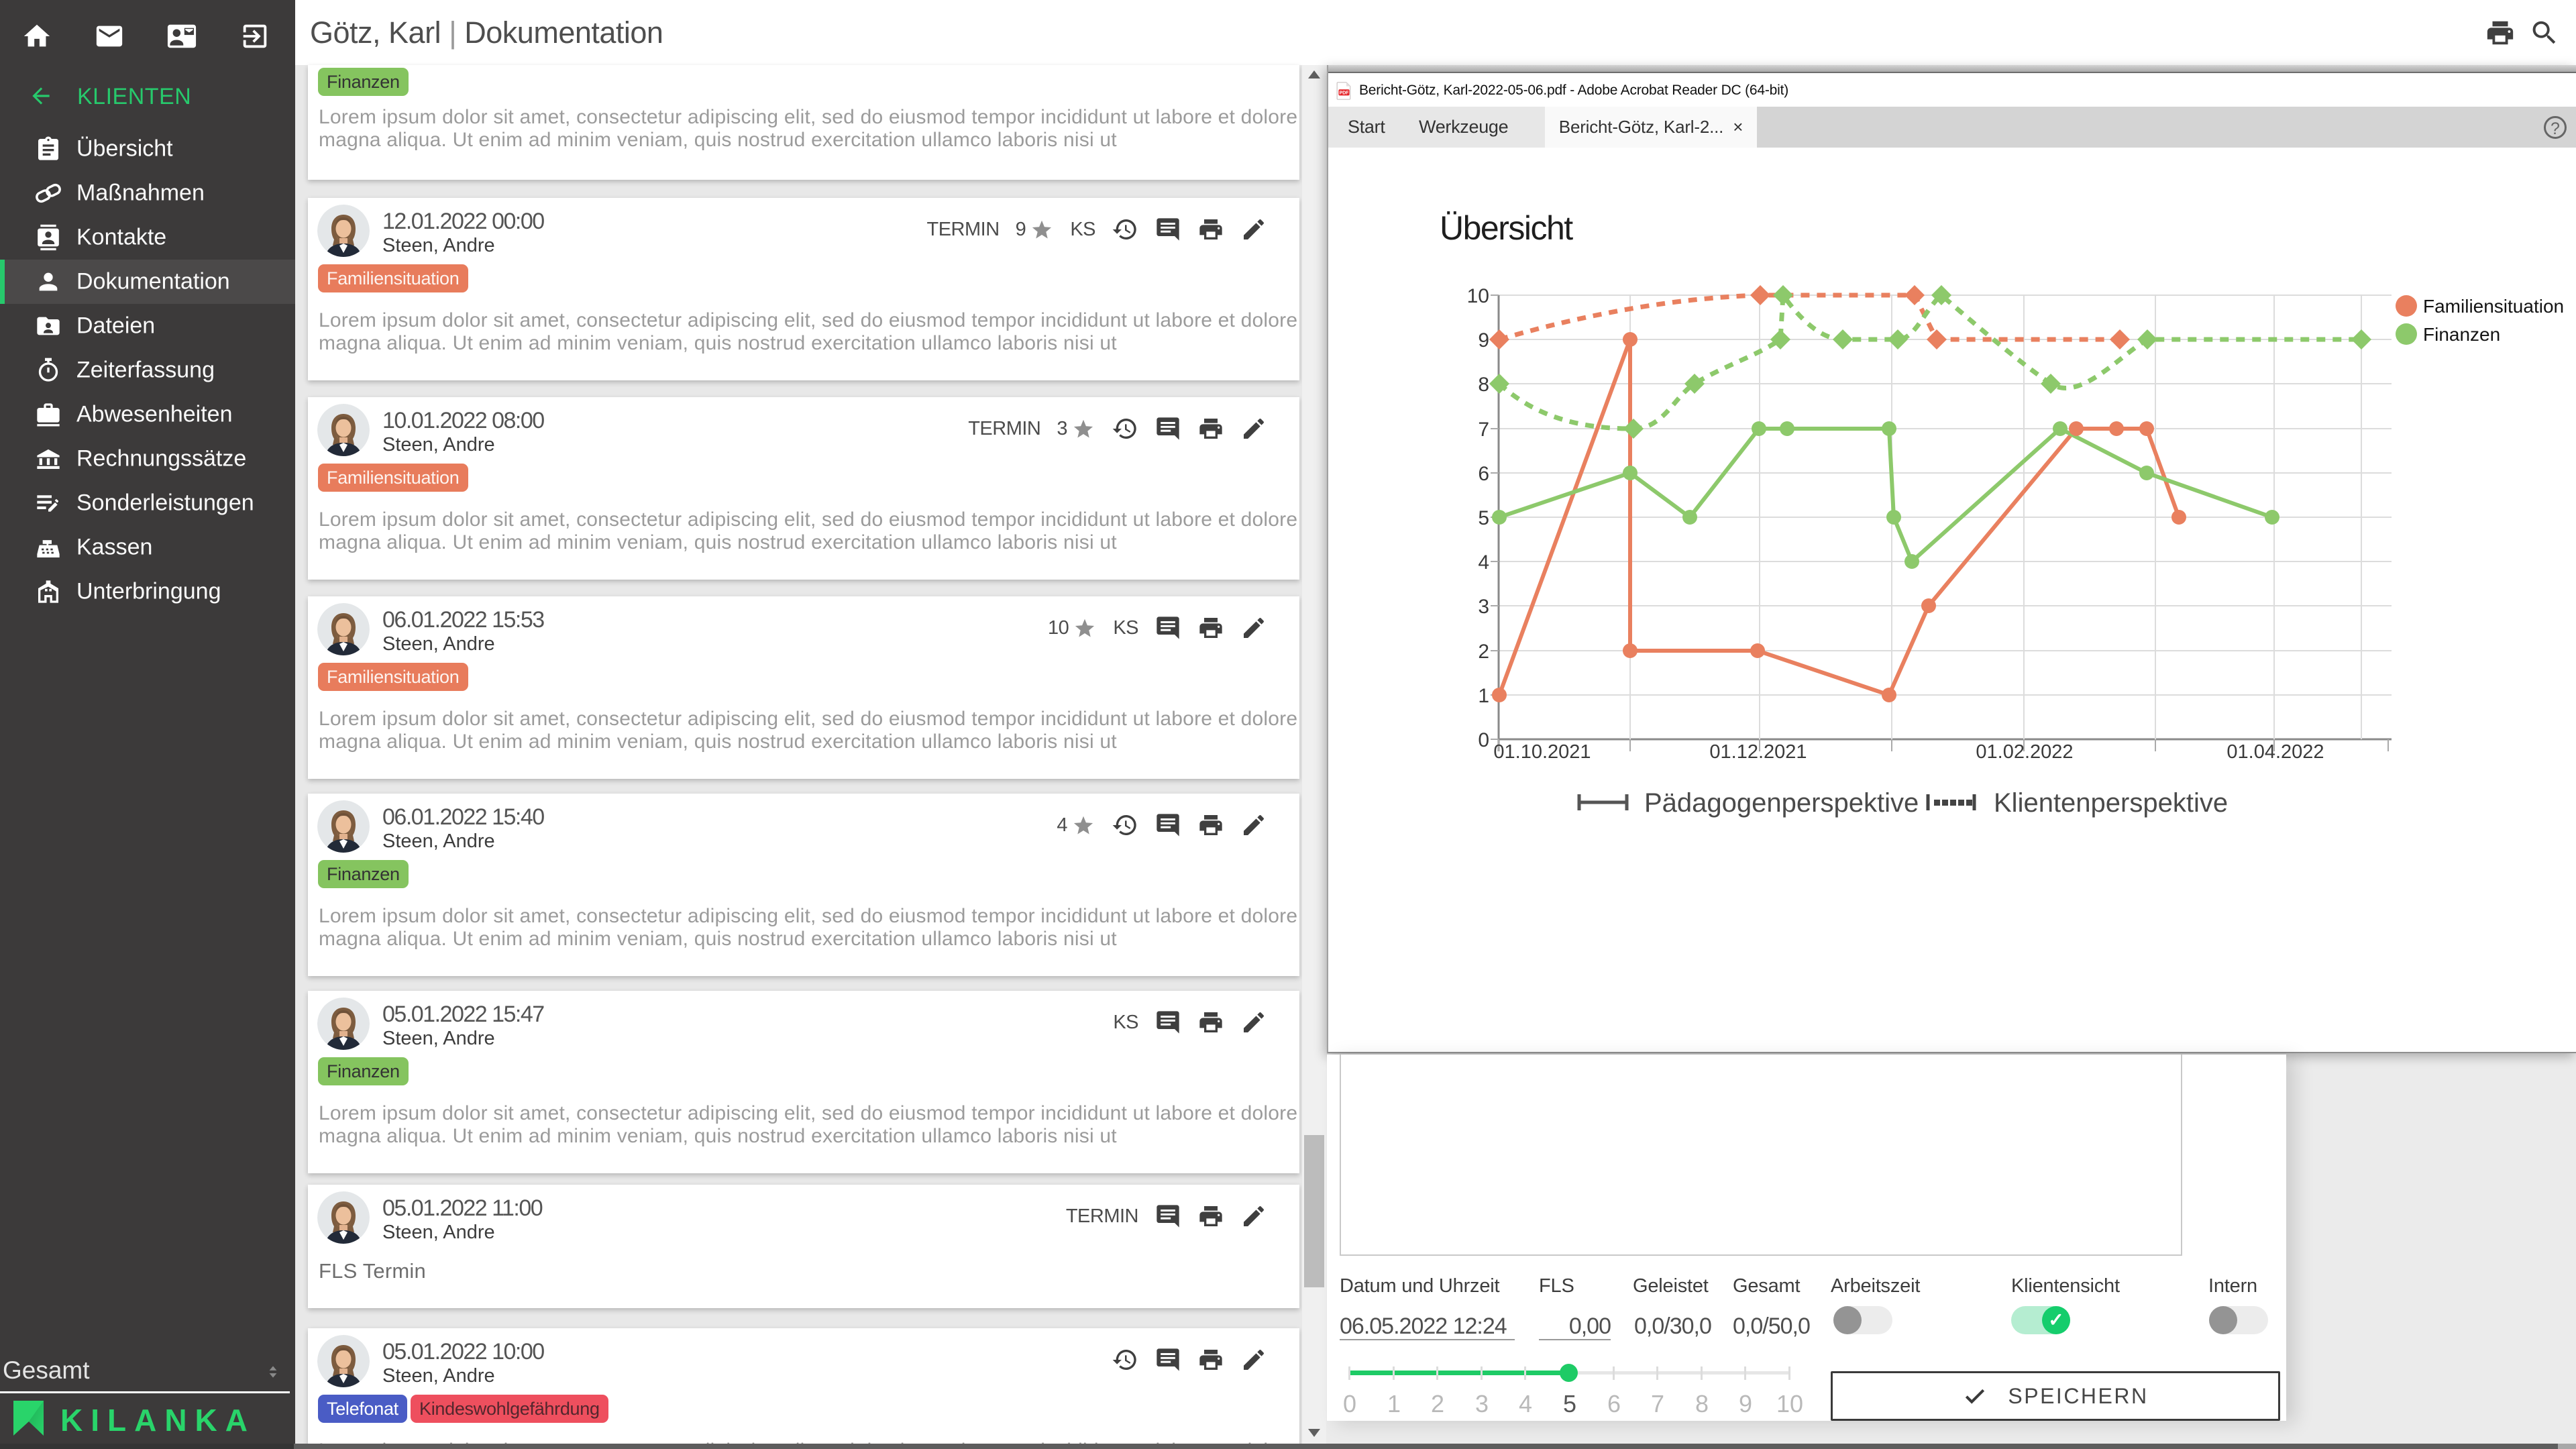 This screenshot has height=1449, width=2576. What do you see at coordinates (1781, 803) in the screenshot?
I see `svg-text: Pädagogenperspektive` at bounding box center [1781, 803].